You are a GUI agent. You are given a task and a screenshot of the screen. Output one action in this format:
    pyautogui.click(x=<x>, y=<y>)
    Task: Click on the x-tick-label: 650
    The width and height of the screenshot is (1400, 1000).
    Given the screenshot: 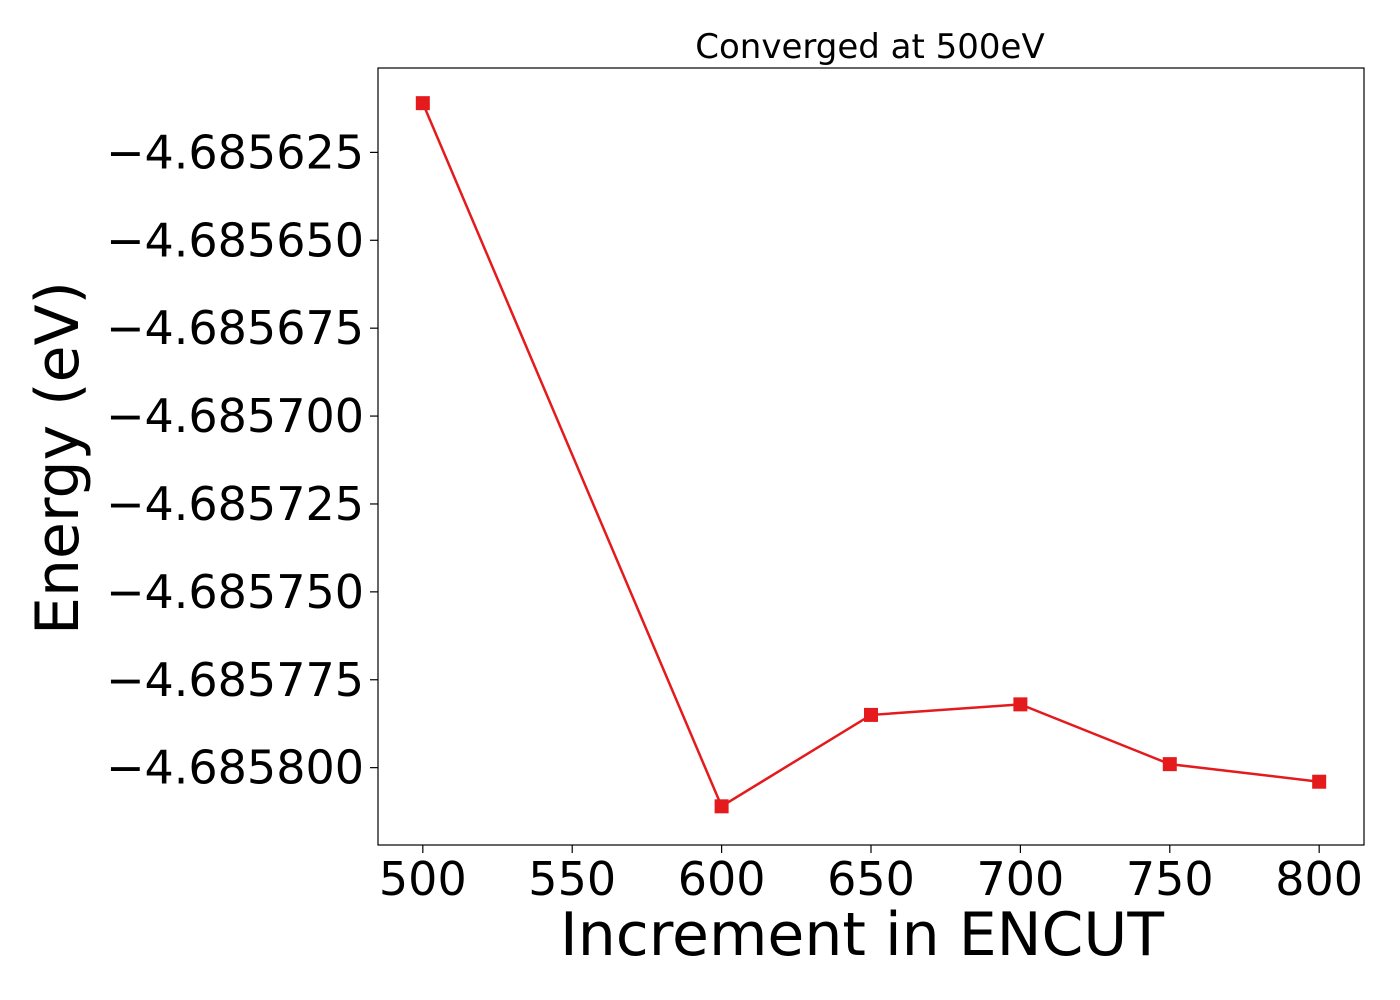 What is the action you would take?
    pyautogui.click(x=871, y=879)
    